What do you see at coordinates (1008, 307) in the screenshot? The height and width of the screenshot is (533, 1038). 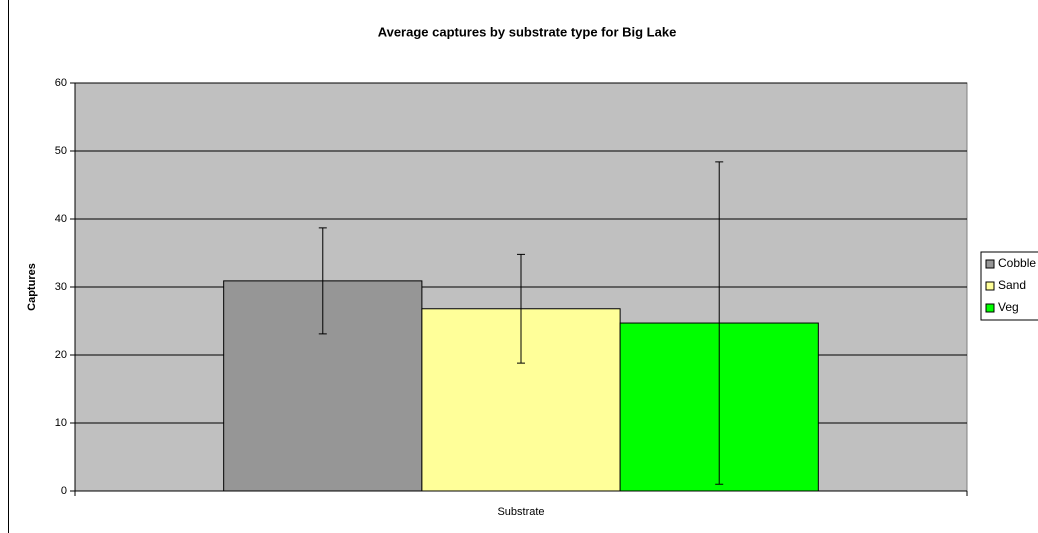 I see `legend-label: Veg` at bounding box center [1008, 307].